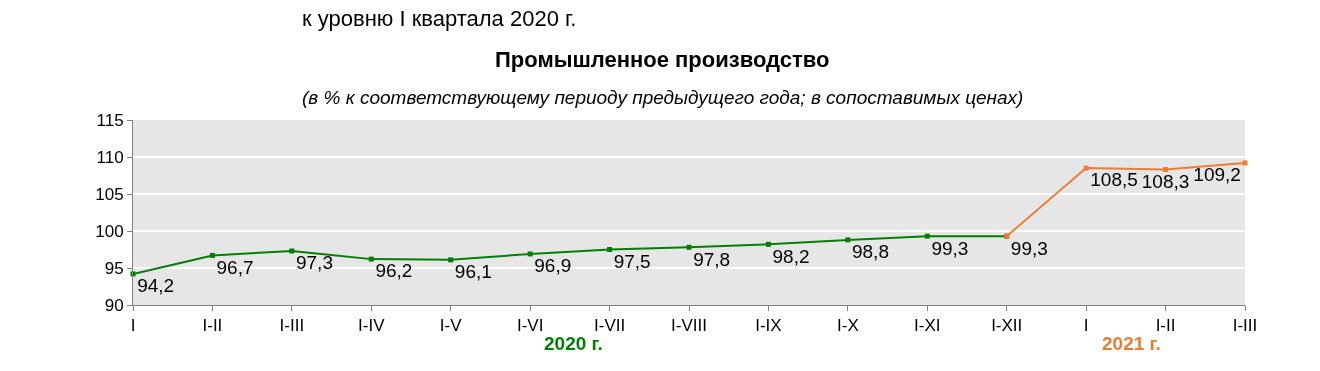 The width and height of the screenshot is (1320, 371). What do you see at coordinates (114, 268) in the screenshot?
I see `y-tick-label: 95` at bounding box center [114, 268].